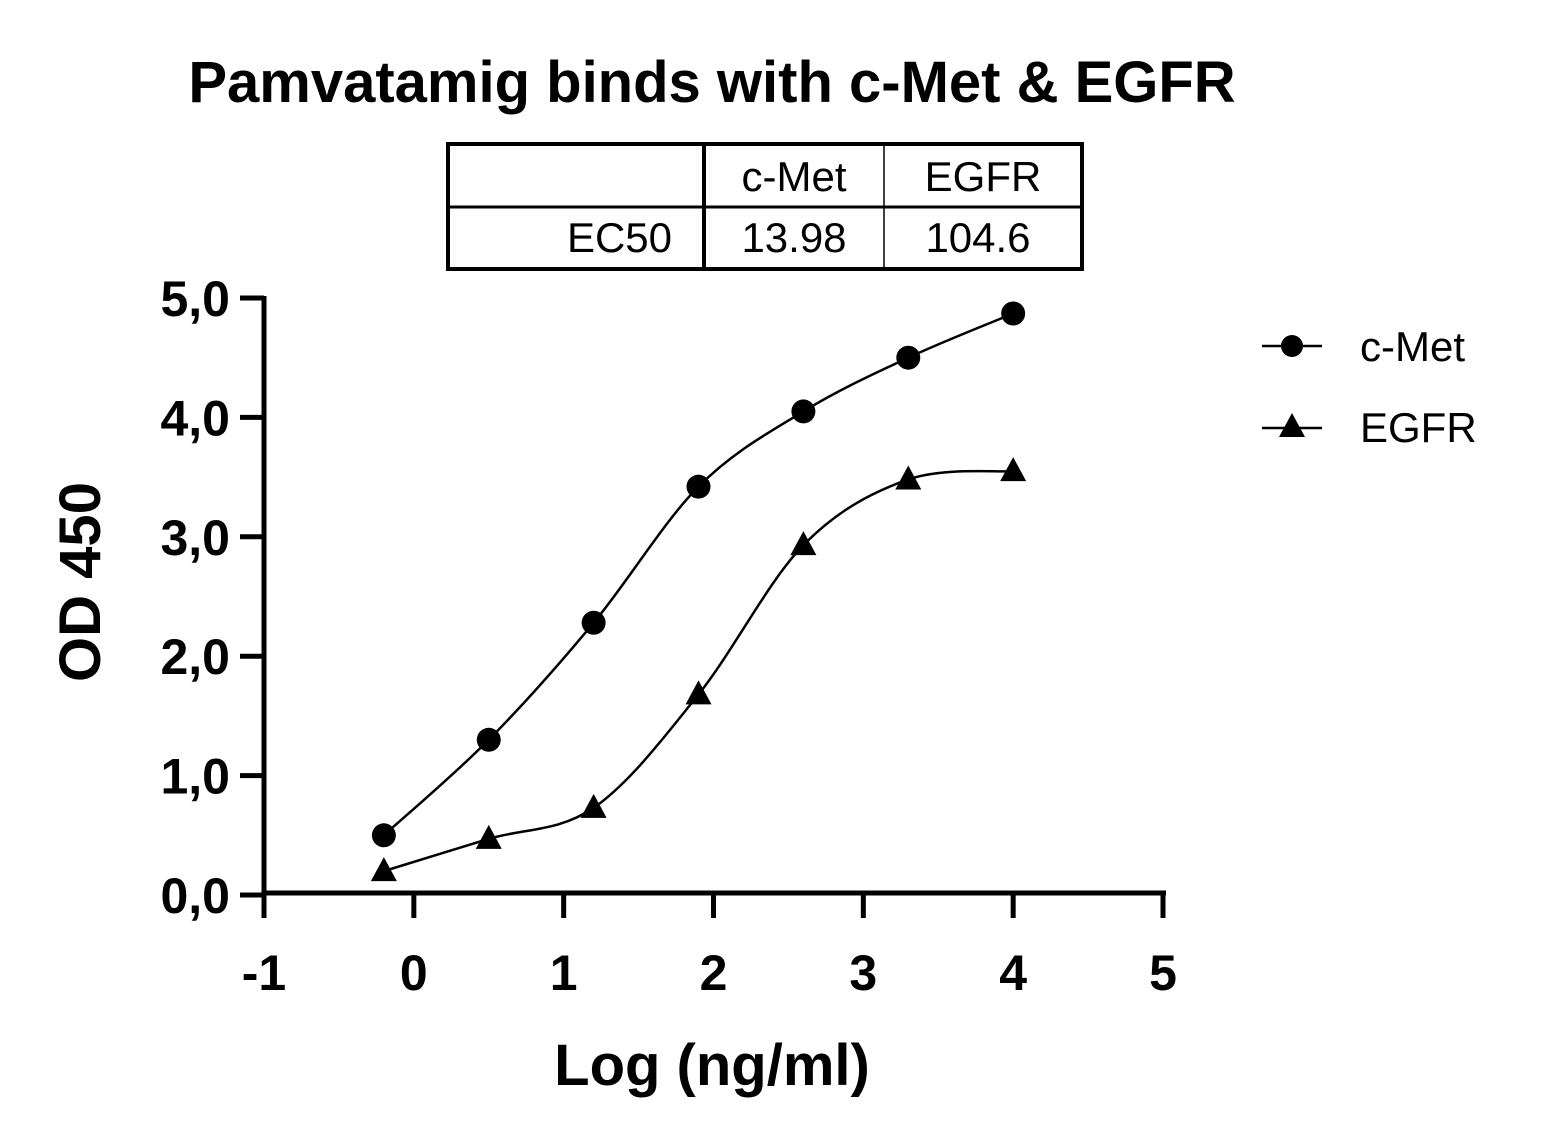 The height and width of the screenshot is (1142, 1541). Describe the element at coordinates (414, 973) in the screenshot. I see `x-tick-label: 0` at that location.